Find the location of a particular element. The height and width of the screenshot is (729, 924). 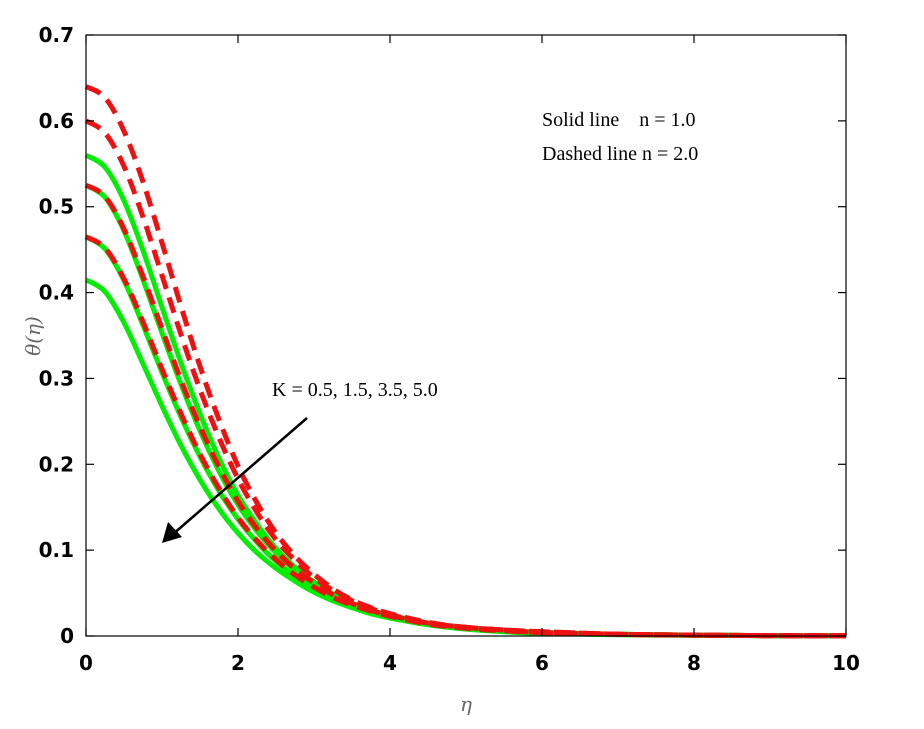

arrow-shaft is located at coordinates (239, 476).